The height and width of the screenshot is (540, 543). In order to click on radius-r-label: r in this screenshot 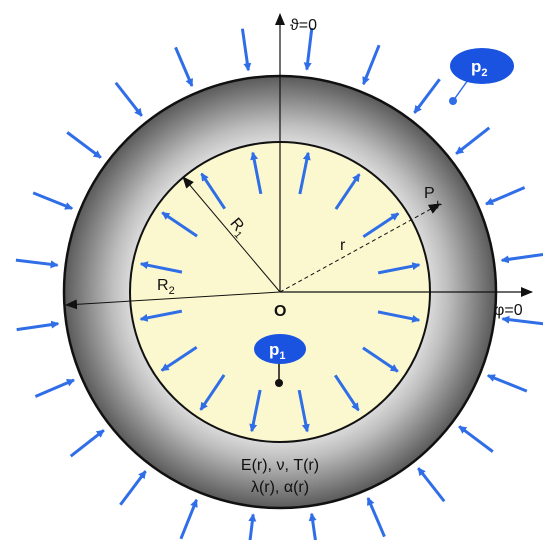, I will do `click(343, 245)`.